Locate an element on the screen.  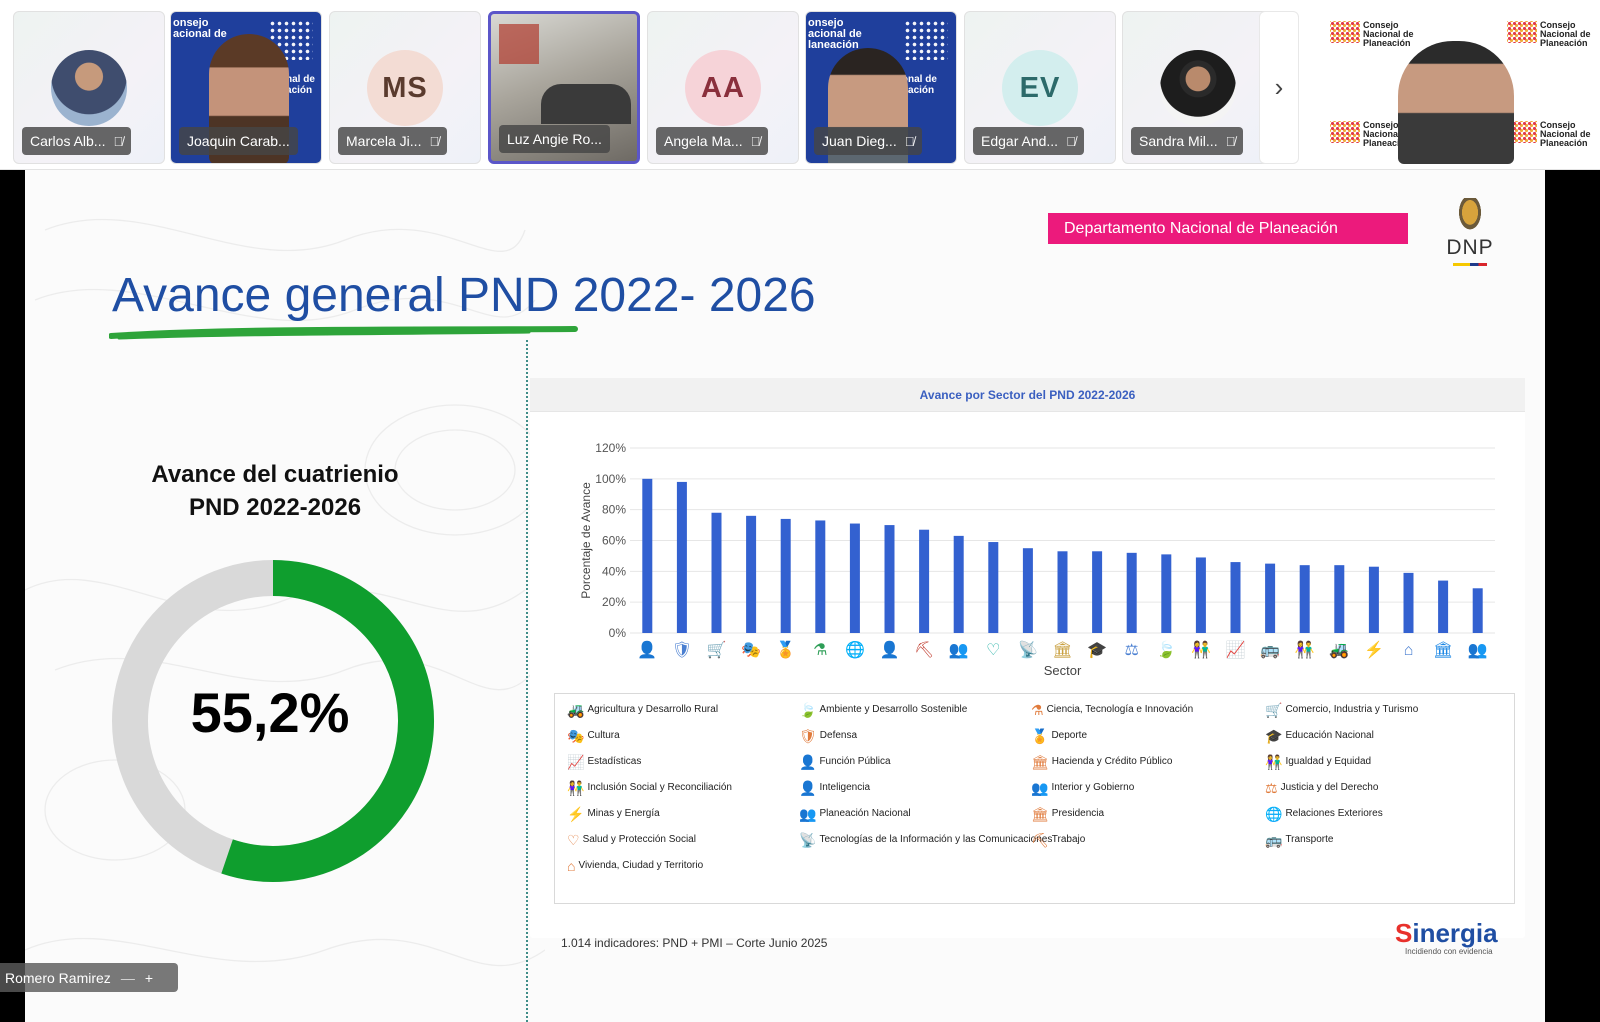
participant-tile: EV Edgar And... 🎙̸ is located at coordinates (1040, 87).